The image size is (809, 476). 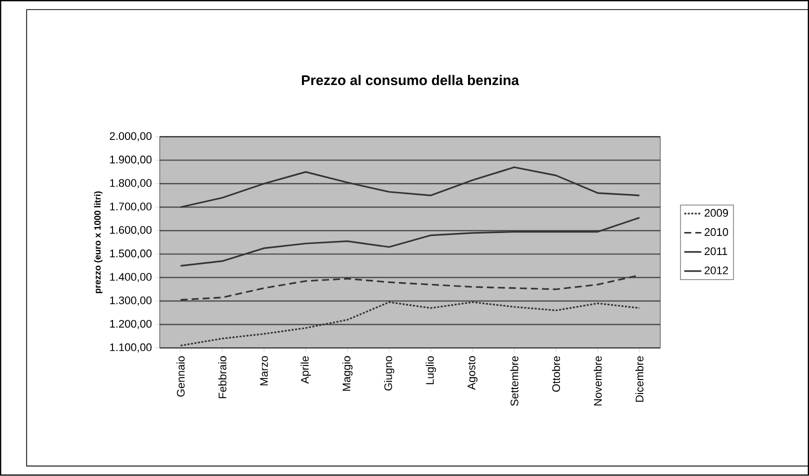 I want to click on legend-label: 2010, so click(x=716, y=232).